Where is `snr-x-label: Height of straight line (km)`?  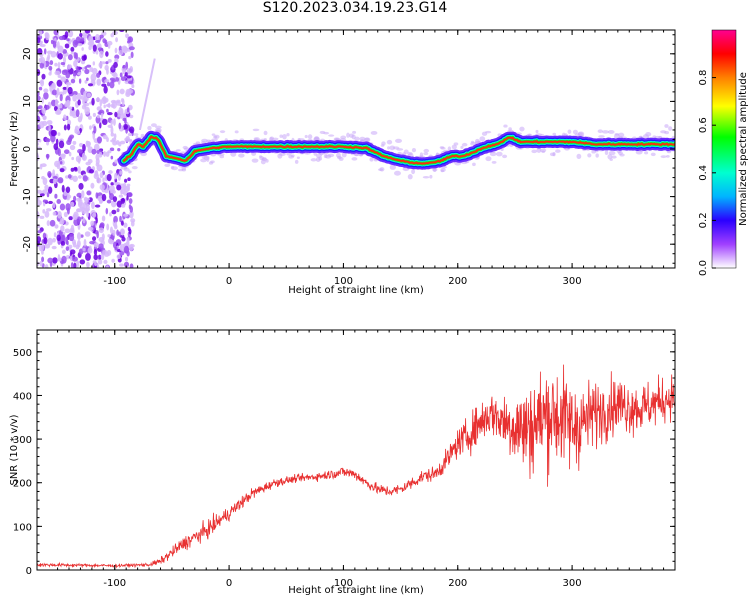
snr-x-label: Height of straight line (km) is located at coordinates (356, 590).